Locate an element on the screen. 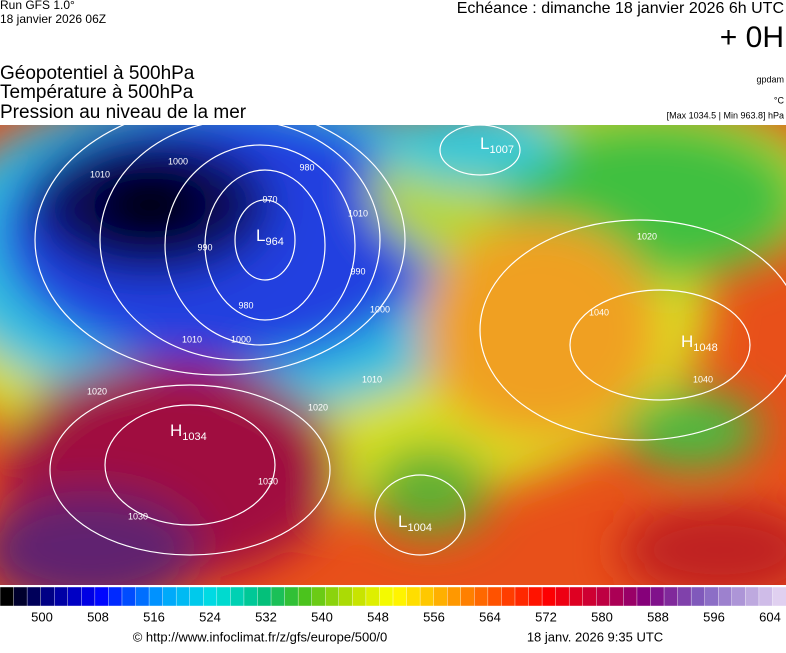 This screenshot has height=653, width=786. unit-label: gpdam is located at coordinates (770, 79).